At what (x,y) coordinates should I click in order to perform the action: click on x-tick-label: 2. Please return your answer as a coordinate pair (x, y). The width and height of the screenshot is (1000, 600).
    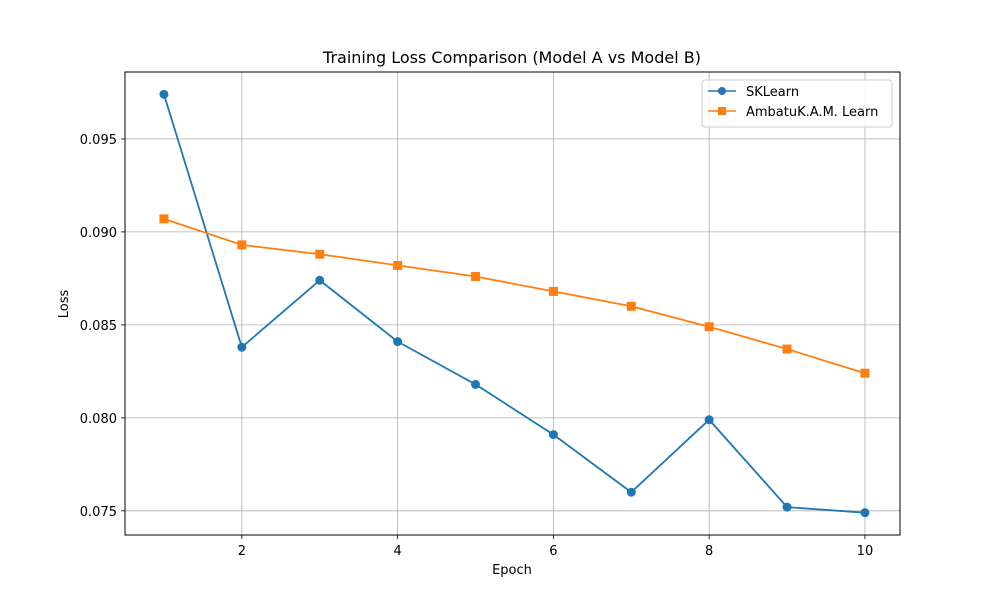
    Looking at the image, I should click on (242, 551).